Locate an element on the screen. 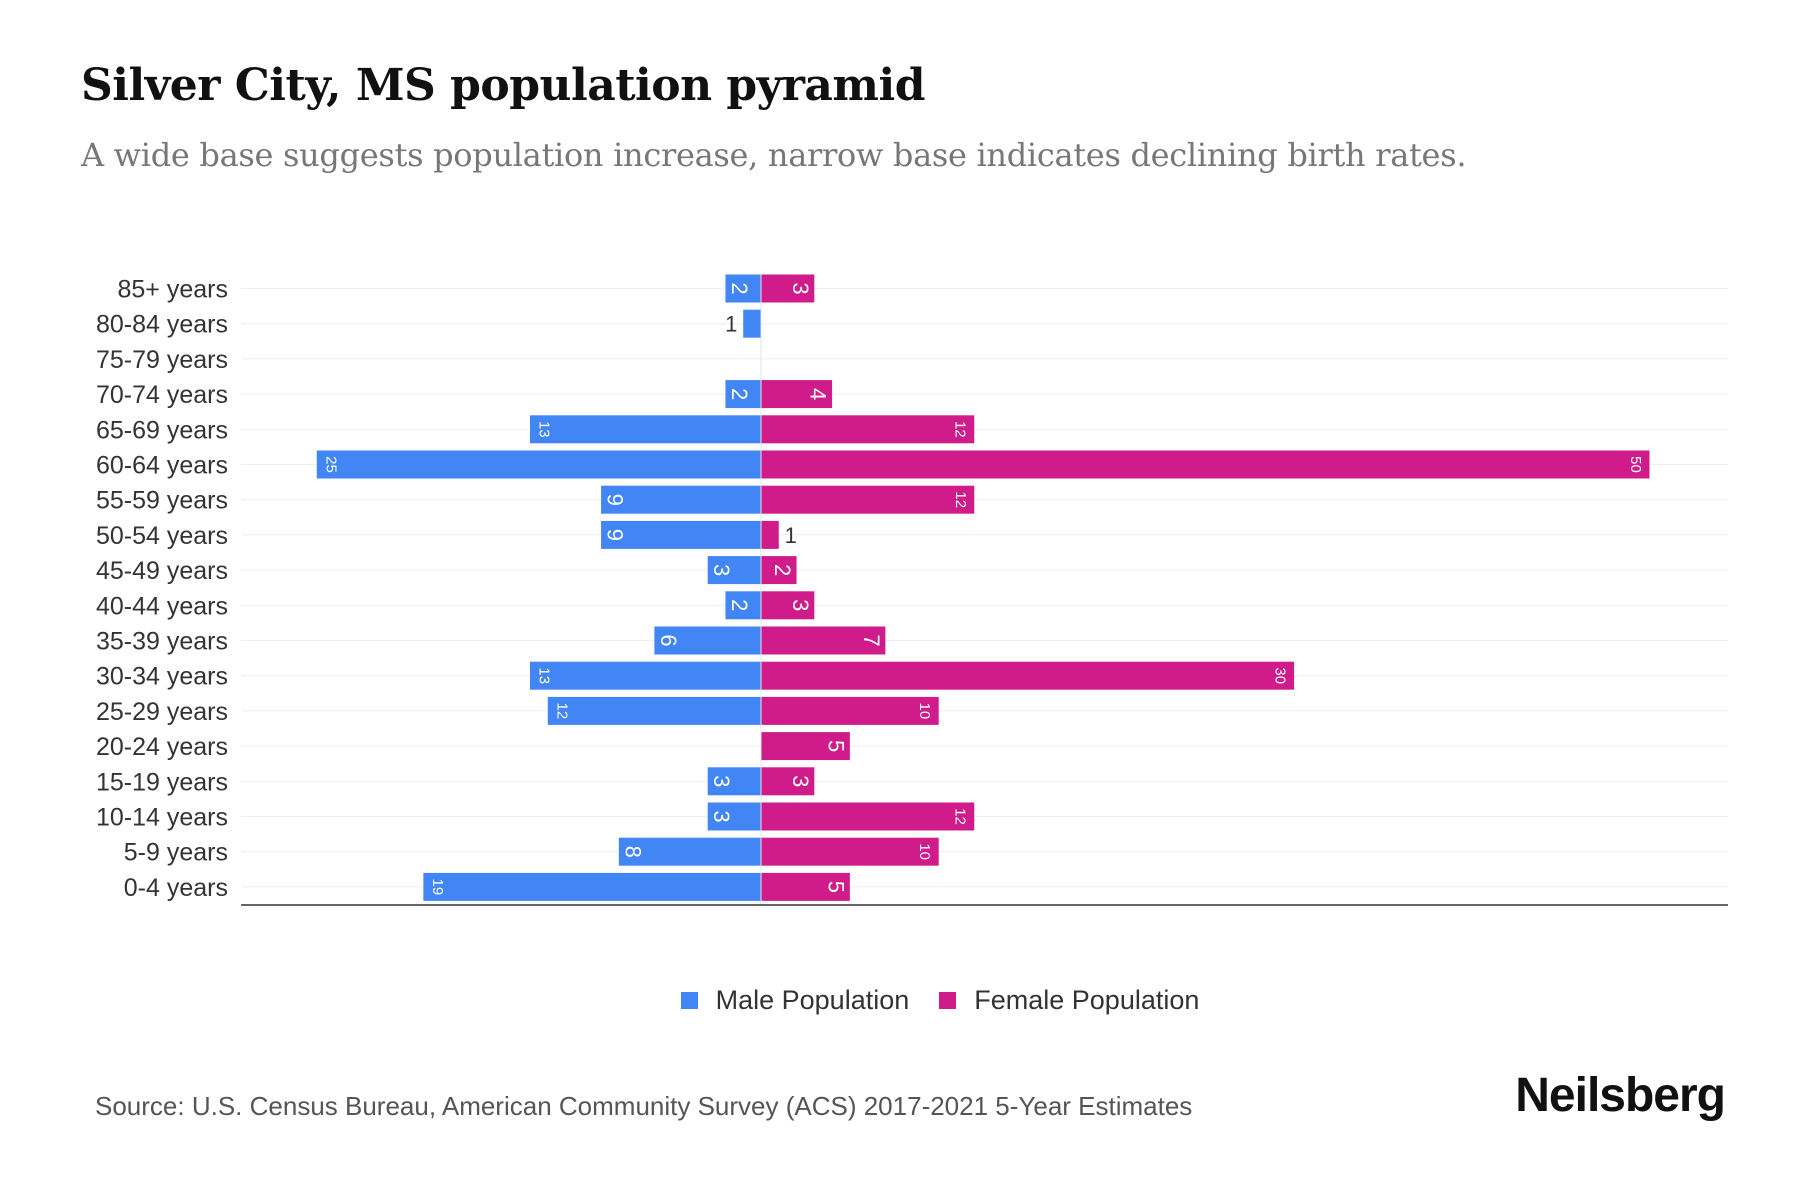 The image size is (1800, 1200). data-label: 7 is located at coordinates (871, 640).